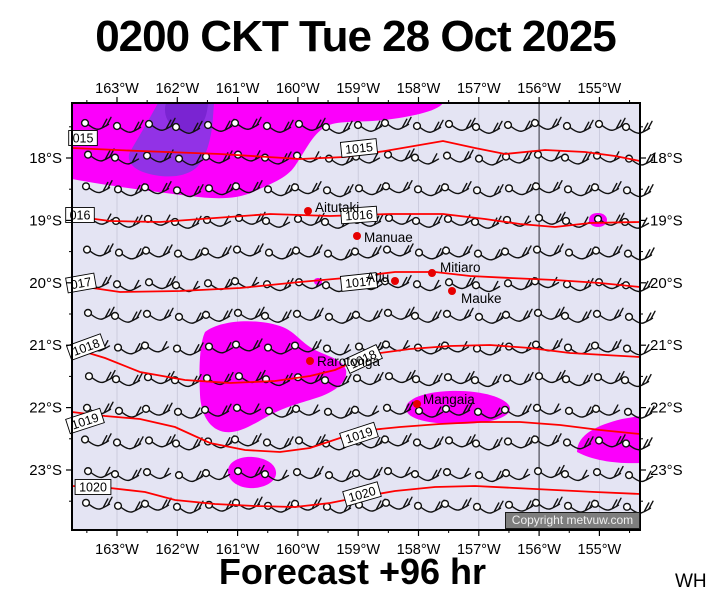 Image resolution: width=711 pixels, height=600 pixels. What do you see at coordinates (349, 361) in the screenshot?
I see `island-label-rarotonga: Rarotonga` at bounding box center [349, 361].